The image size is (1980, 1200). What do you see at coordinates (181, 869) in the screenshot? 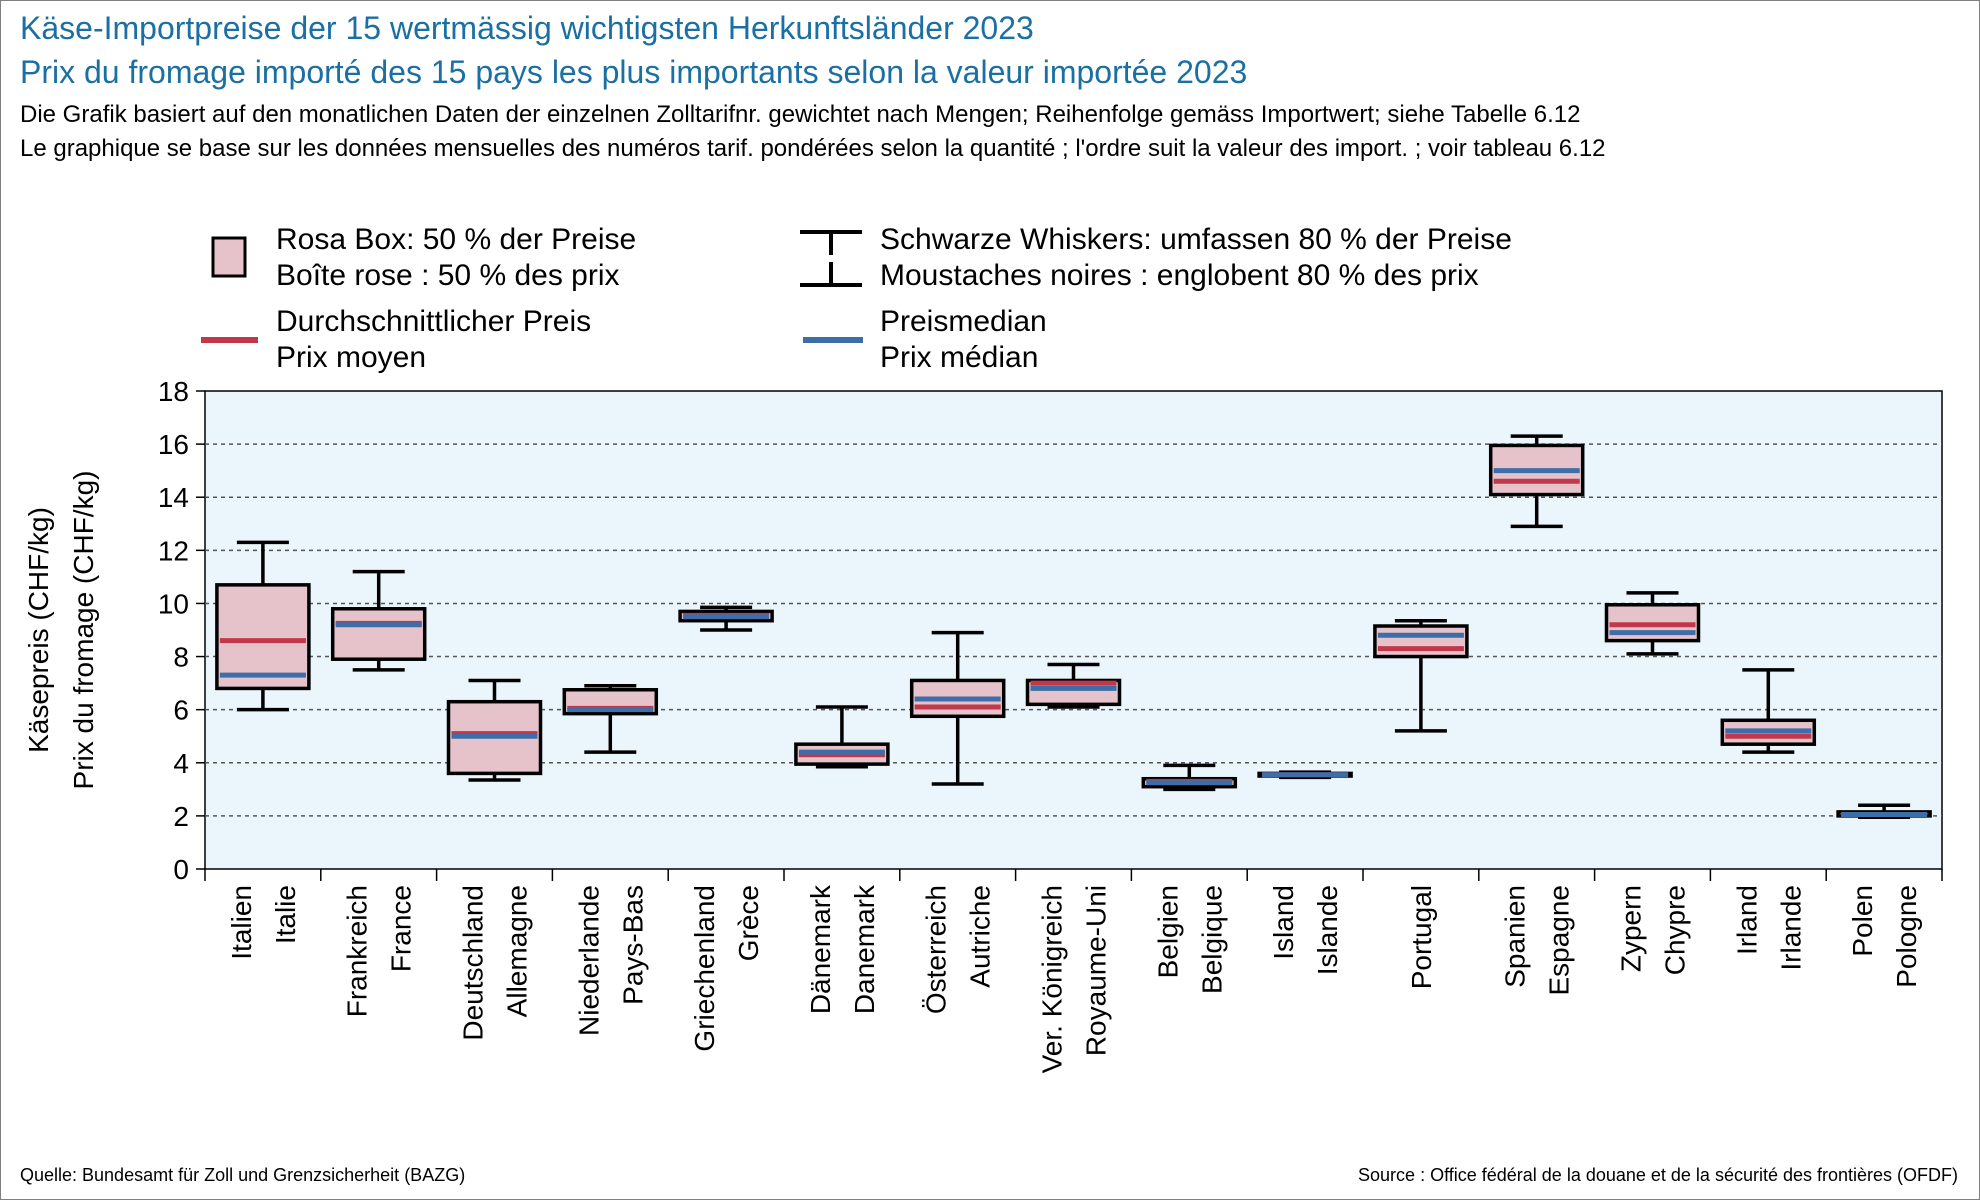
I see `y-tick-label: 0` at bounding box center [181, 869].